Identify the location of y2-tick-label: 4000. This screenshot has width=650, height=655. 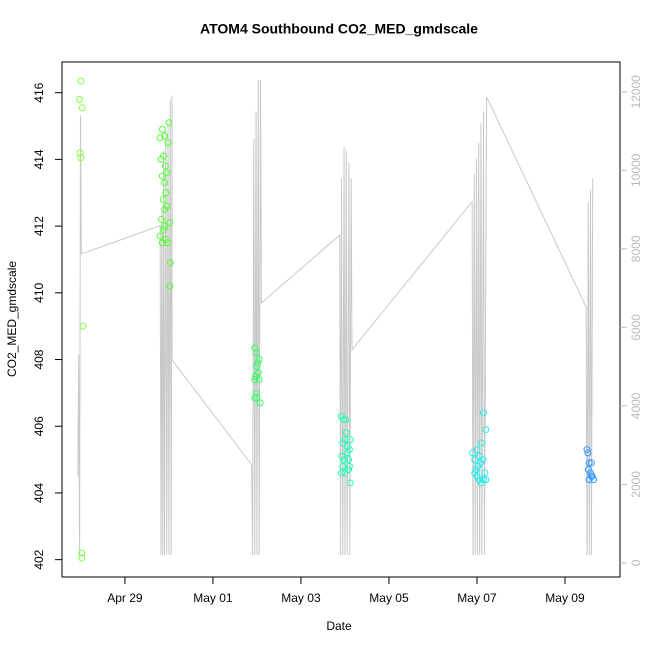
(636, 405).